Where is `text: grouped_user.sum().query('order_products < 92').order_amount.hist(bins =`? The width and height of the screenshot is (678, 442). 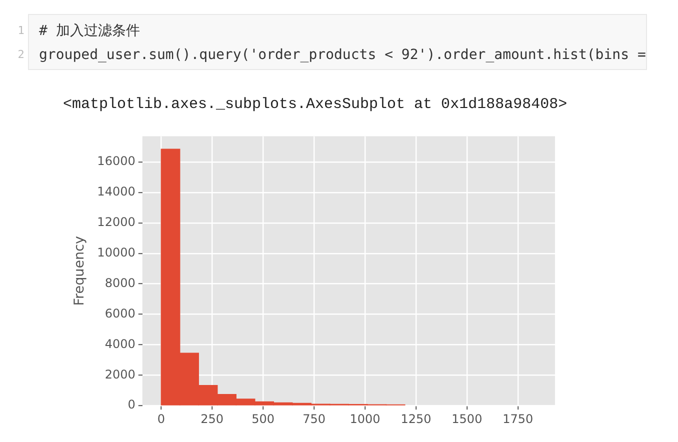
text: grouped_user.sum().query('order_products < 92').order_amount.hist(bins = is located at coordinates (342, 55).